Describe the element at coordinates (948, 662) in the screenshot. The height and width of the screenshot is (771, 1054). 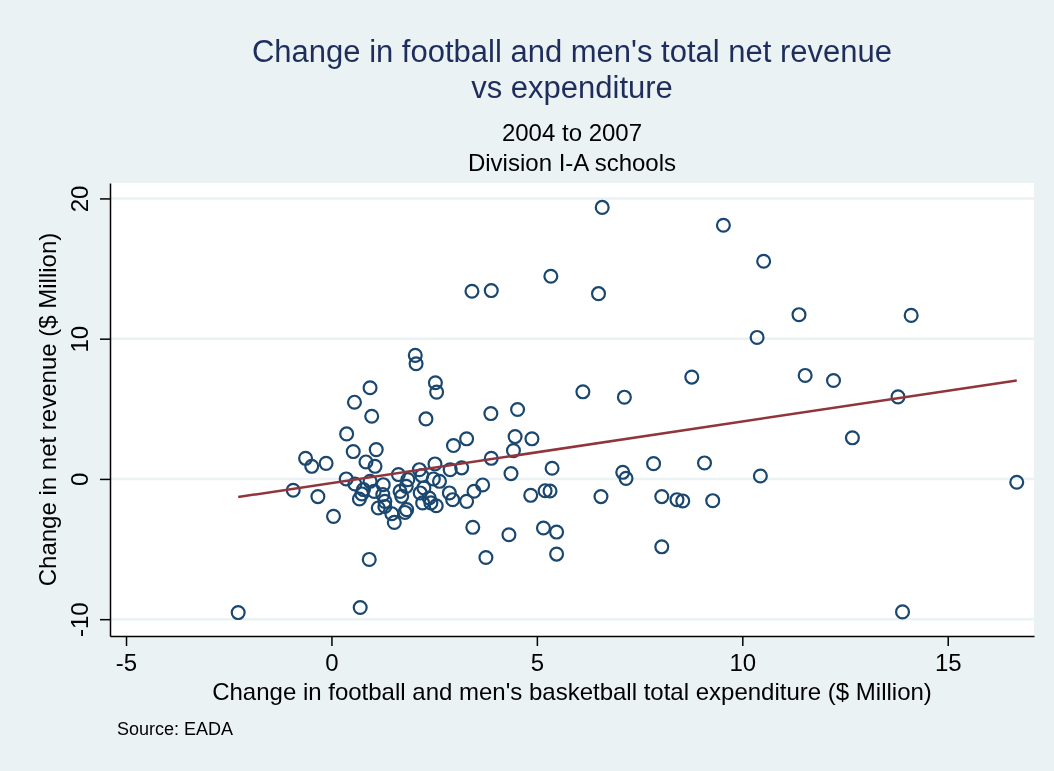
I see `x-tick-label: 15` at that location.